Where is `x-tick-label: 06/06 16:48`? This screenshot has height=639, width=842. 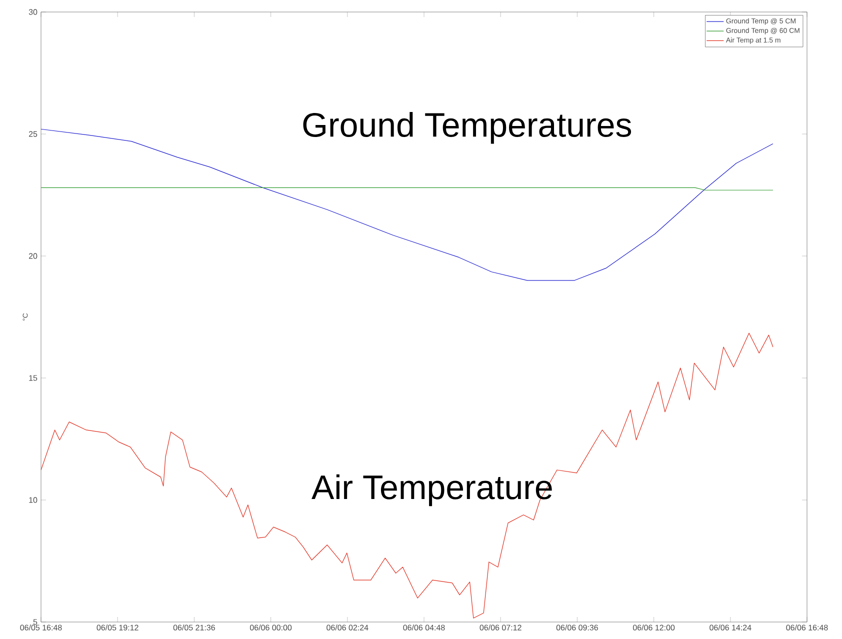 x-tick-label: 06/06 16:48 is located at coordinates (807, 627).